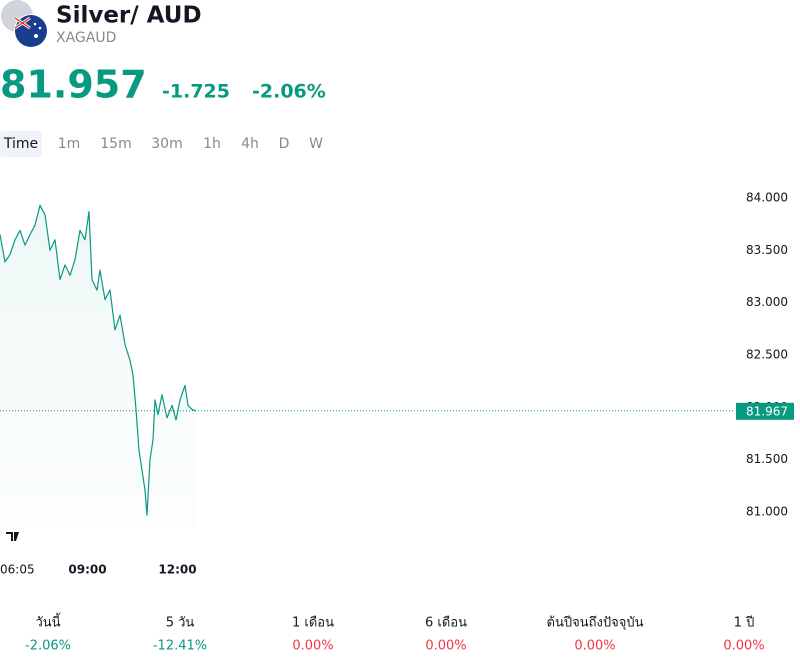 The width and height of the screenshot is (800, 670). I want to click on tab: 1m, so click(69, 144).